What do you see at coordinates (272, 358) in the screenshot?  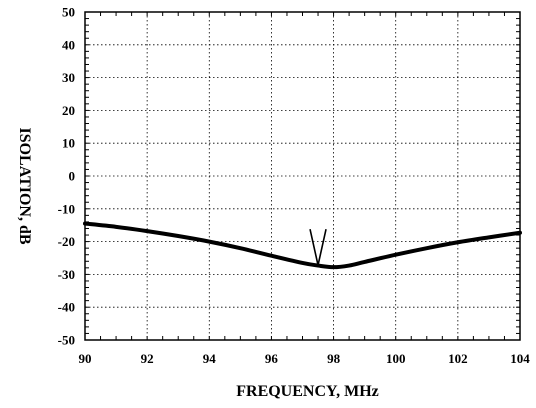 I see `x-tick-label: 96` at bounding box center [272, 358].